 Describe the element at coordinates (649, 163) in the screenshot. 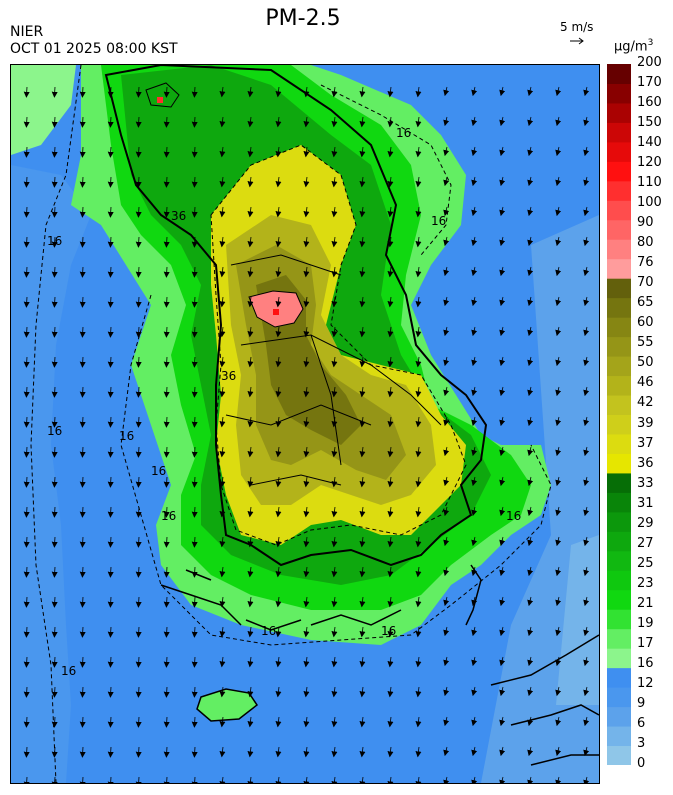

I see `colorbar-tick-label: 120` at that location.